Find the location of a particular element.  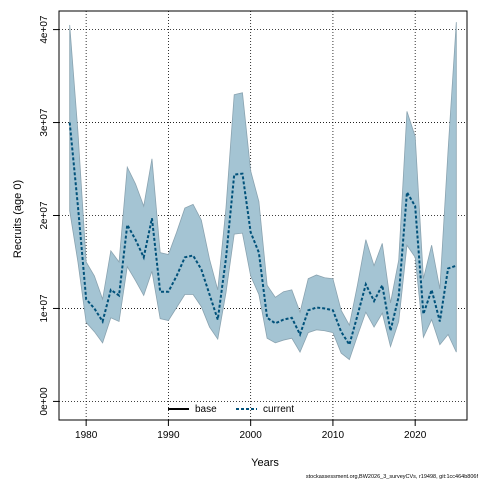

x-axis-label: Years is located at coordinates (265, 463).